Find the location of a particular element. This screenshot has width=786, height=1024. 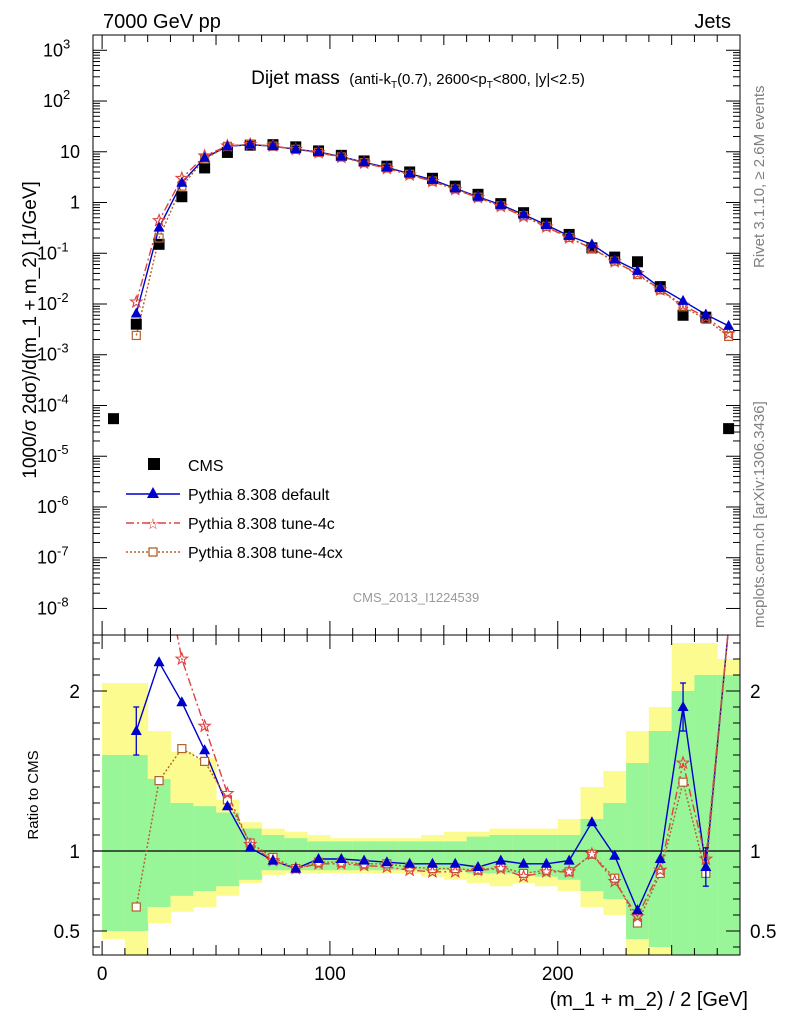

tune4cx-point is located at coordinates (729, 336).